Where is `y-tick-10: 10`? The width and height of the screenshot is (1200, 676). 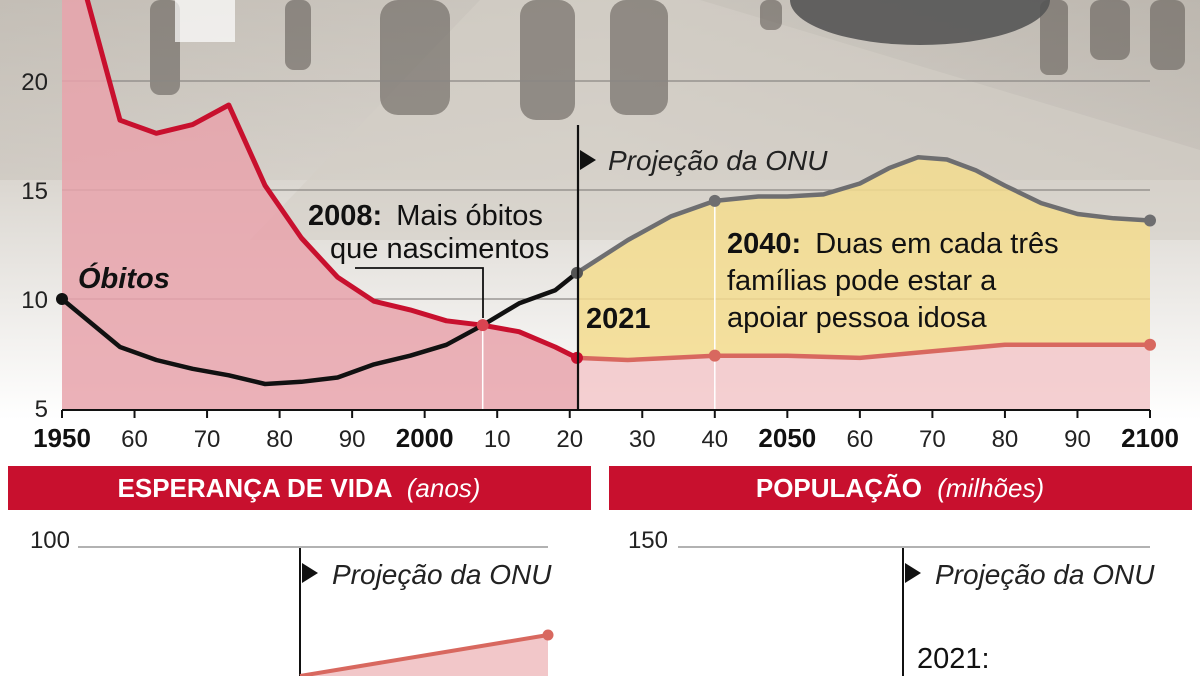
y-tick-10: 10 is located at coordinates (34, 300).